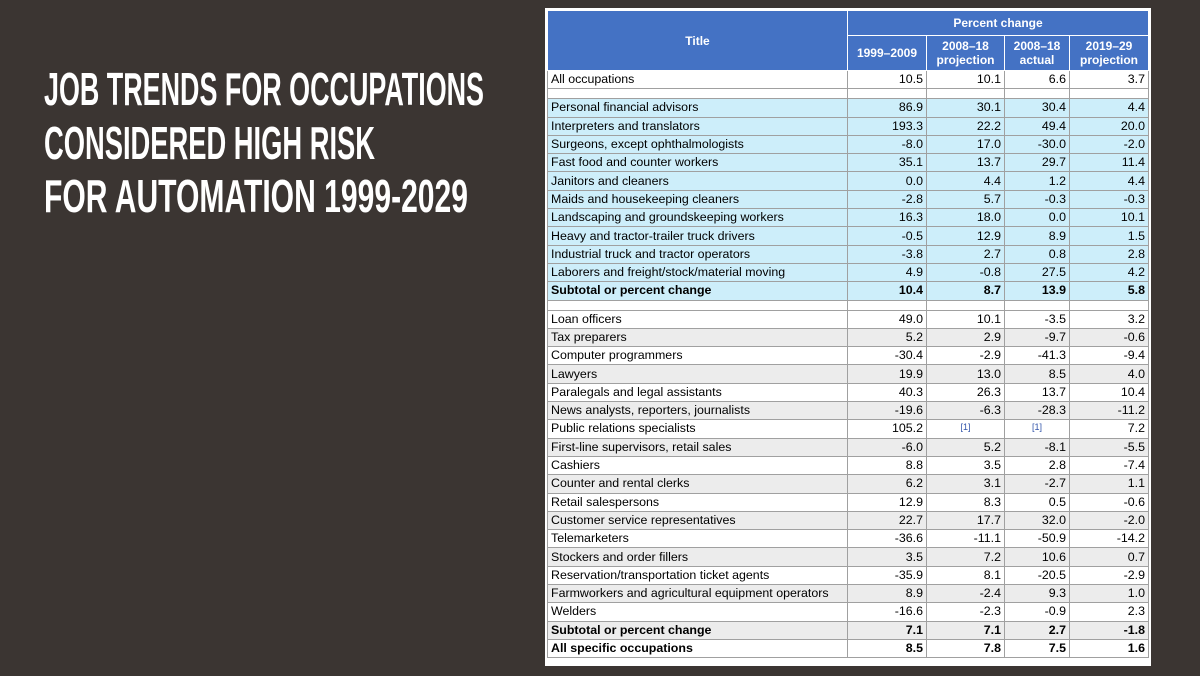 The width and height of the screenshot is (1200, 676). Describe the element at coordinates (965, 319) in the screenshot. I see `value-cell: 10.1` at that location.